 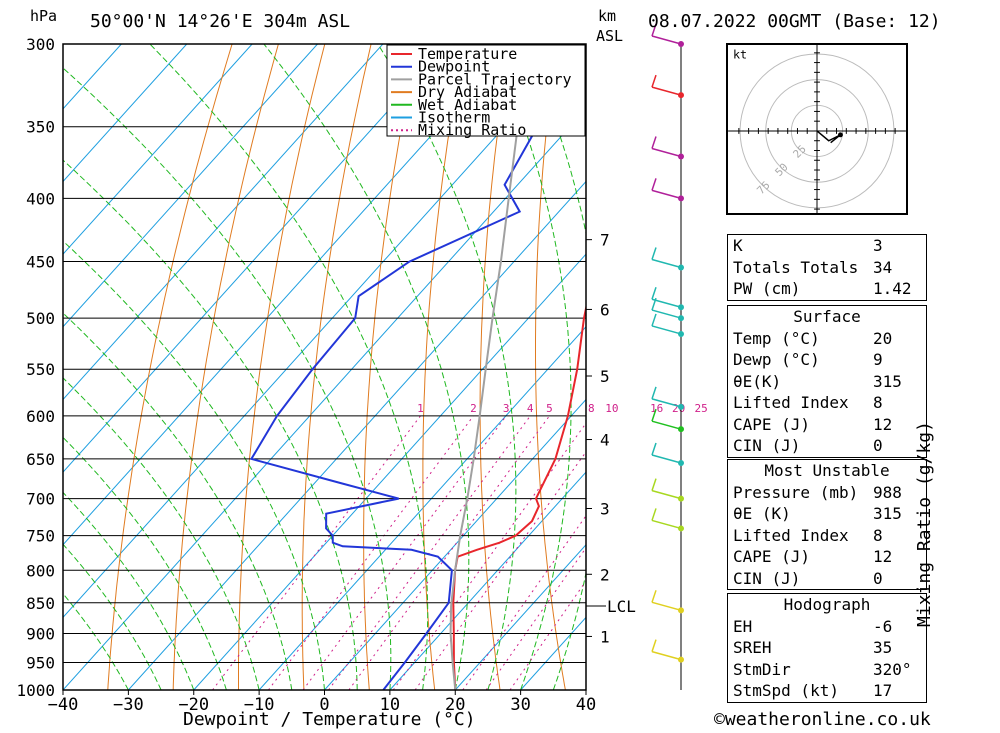 I want to click on most-unstable-label: θE (K), so click(x=762, y=513).